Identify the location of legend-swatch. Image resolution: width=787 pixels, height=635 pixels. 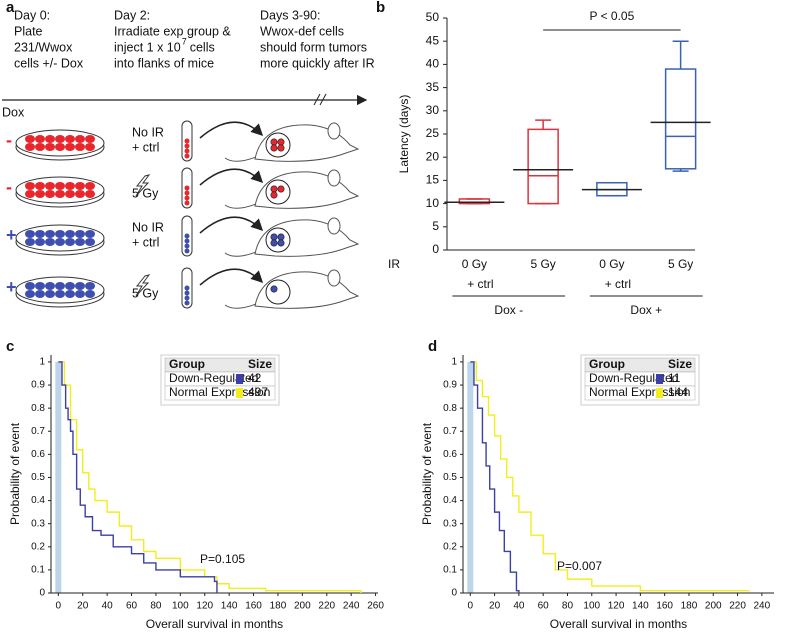
(239, 393).